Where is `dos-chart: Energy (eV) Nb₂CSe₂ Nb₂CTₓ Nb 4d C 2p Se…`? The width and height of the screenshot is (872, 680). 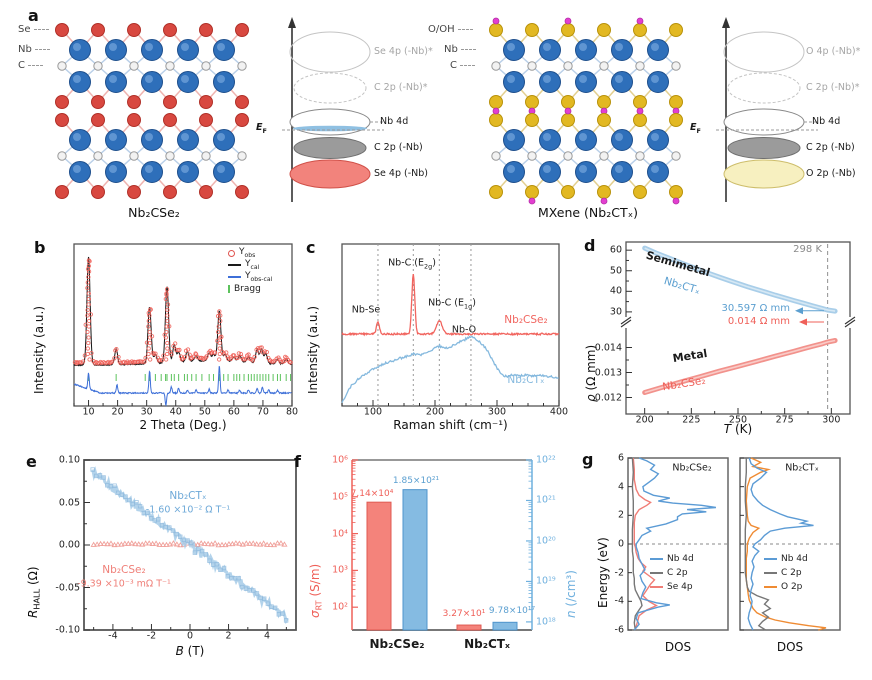 dos-chart: Energy (eV) Nb₂CSe₂ Nb₂CTₓ Nb 4d C 2p Se… is located at coordinates (730, 561).